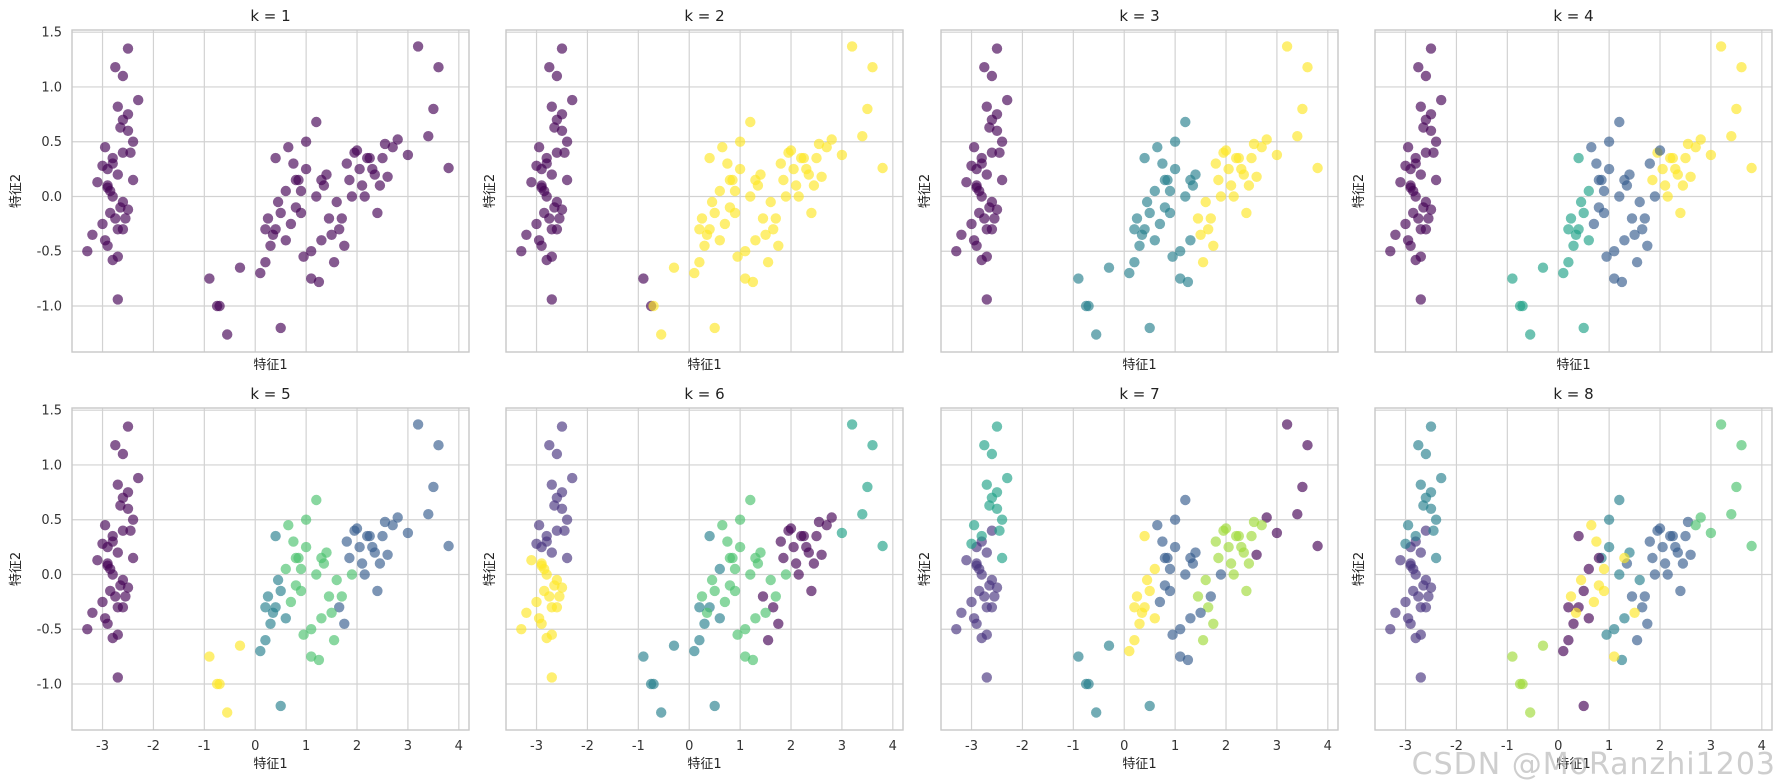 This screenshot has height=784, width=1784. I want to click on y-tick-label: 1.5, so click(51, 33).